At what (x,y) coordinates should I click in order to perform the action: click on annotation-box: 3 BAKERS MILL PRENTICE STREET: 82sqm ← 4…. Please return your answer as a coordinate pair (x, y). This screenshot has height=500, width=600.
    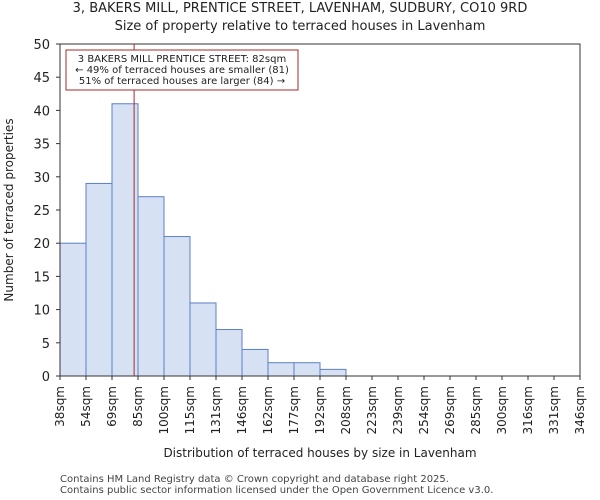
    Looking at the image, I should click on (182, 70).